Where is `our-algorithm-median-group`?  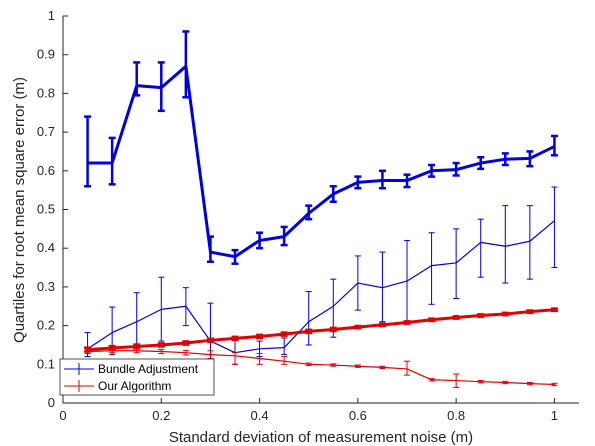
our-algorithm-median-group is located at coordinates (321, 368).